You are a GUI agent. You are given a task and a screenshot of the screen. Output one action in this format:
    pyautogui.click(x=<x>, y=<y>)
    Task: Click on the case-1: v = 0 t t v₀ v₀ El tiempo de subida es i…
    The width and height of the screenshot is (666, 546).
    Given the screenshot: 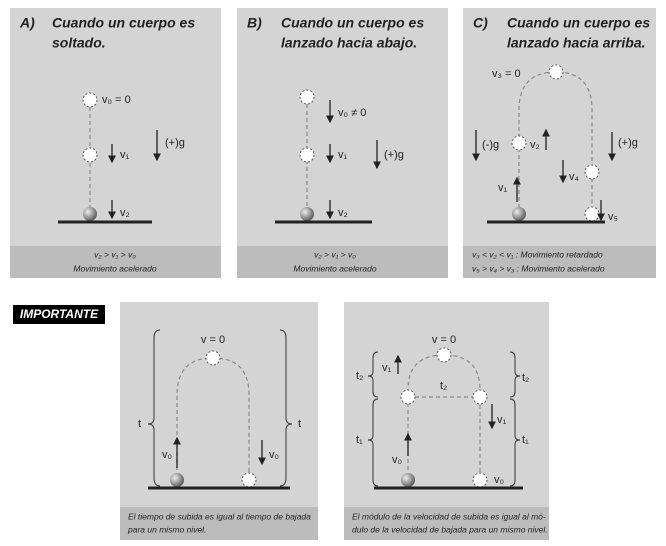 What is the action you would take?
    pyautogui.click(x=219, y=421)
    